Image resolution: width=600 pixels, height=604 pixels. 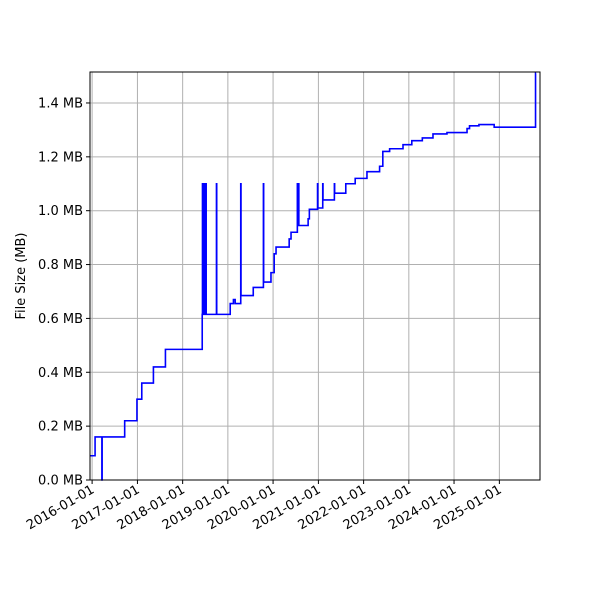 I want to click on y-tick-label: 0.4 MB, so click(x=60, y=373).